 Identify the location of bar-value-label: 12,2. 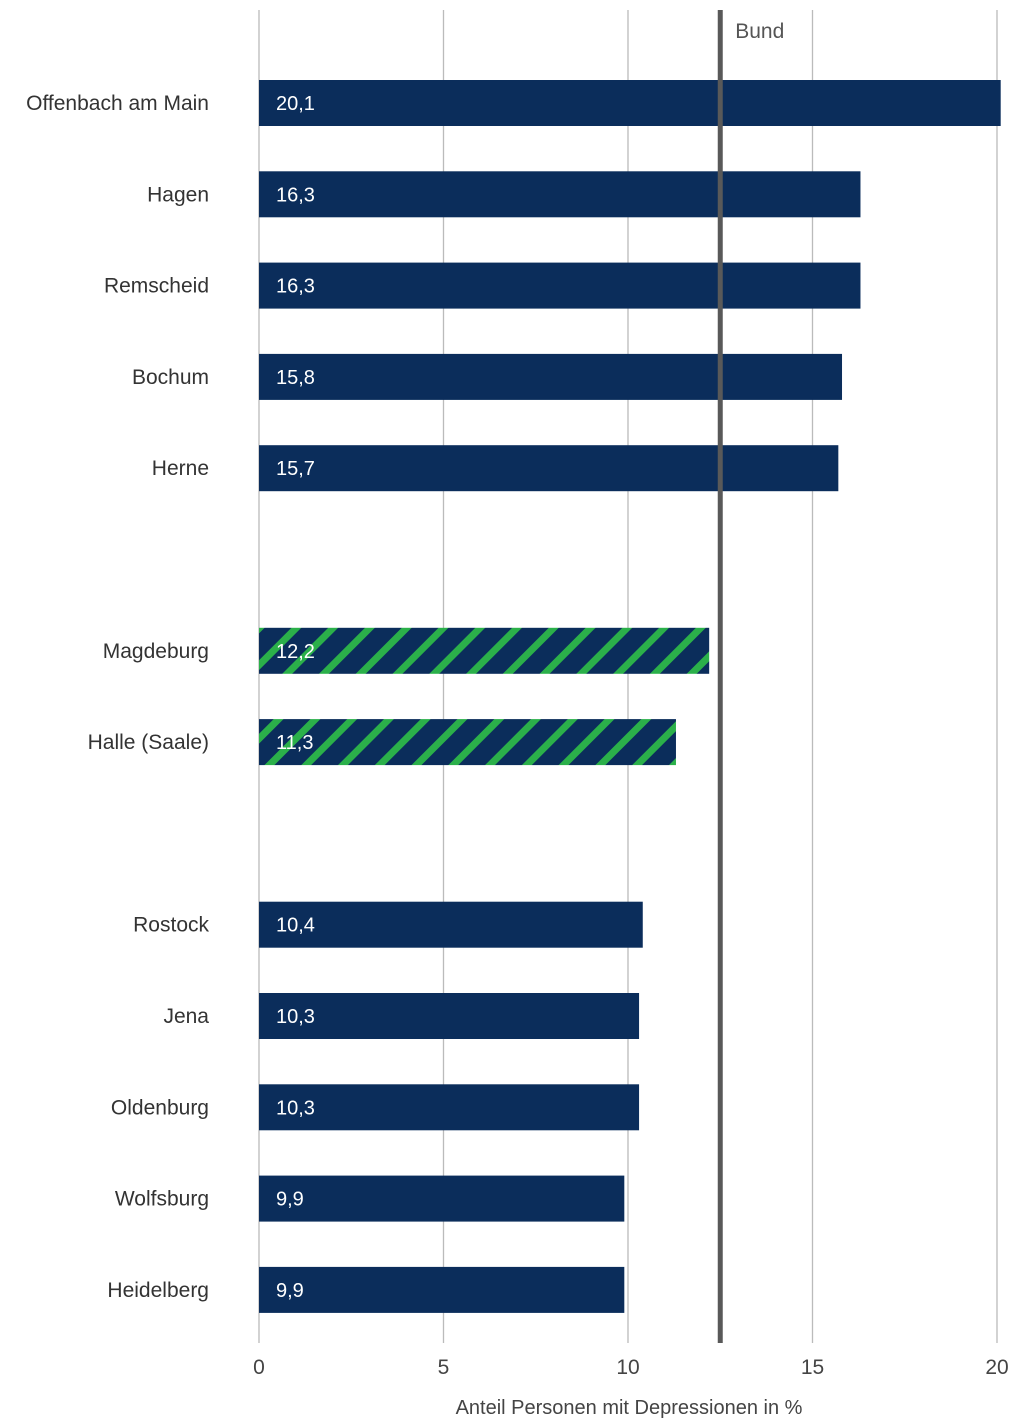
(295, 652).